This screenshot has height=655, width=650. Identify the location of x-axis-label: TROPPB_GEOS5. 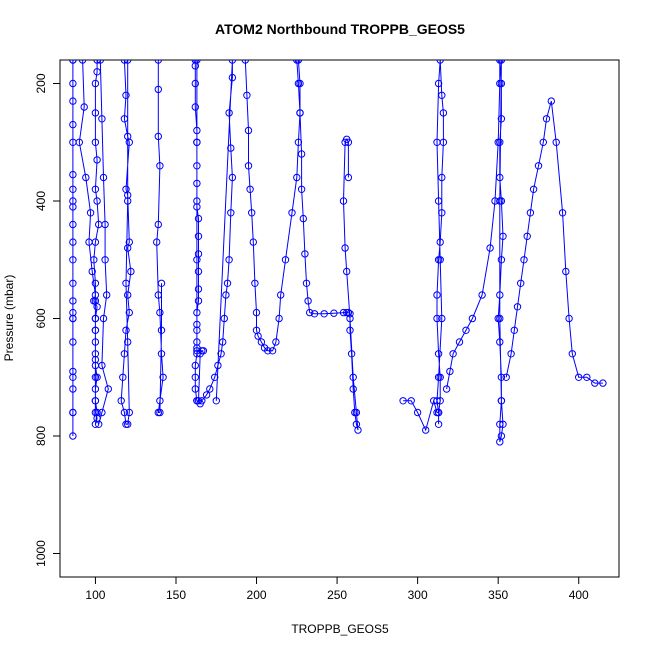
(340, 629).